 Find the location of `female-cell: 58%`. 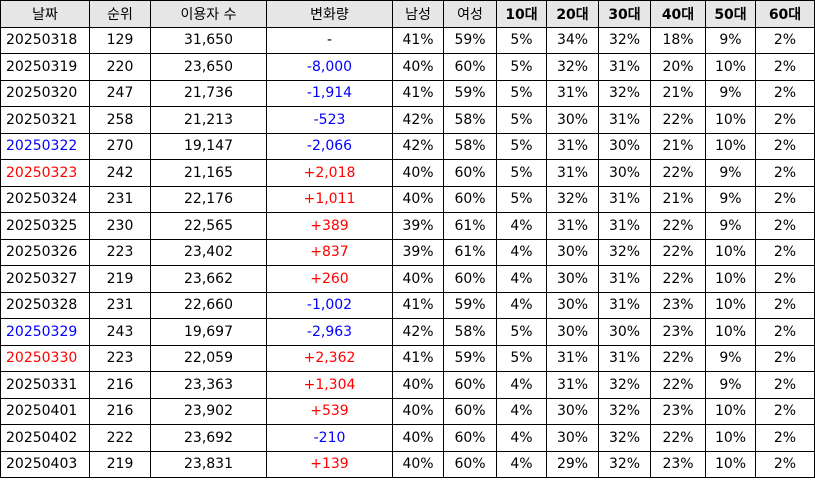

female-cell: 58% is located at coordinates (470, 146).